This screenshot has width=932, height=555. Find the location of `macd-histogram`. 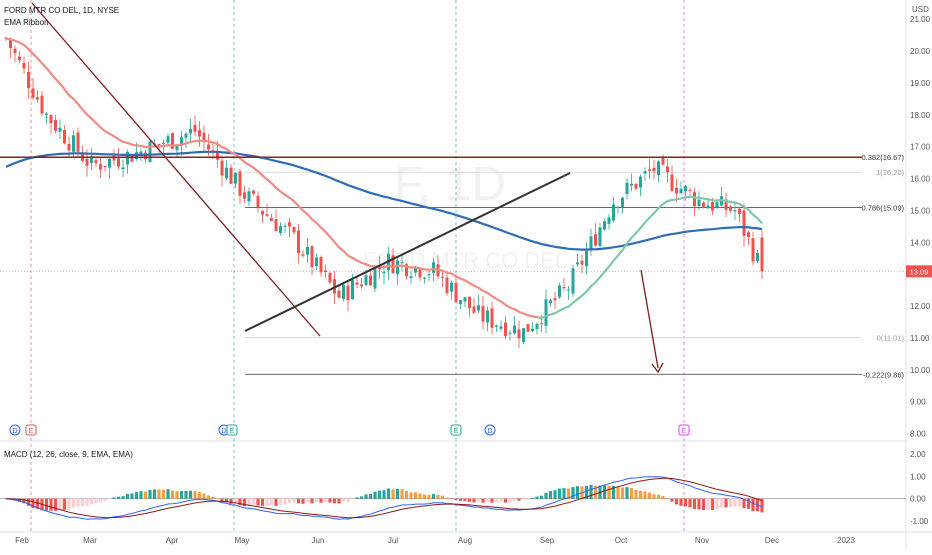

macd-histogram is located at coordinates (384, 498).